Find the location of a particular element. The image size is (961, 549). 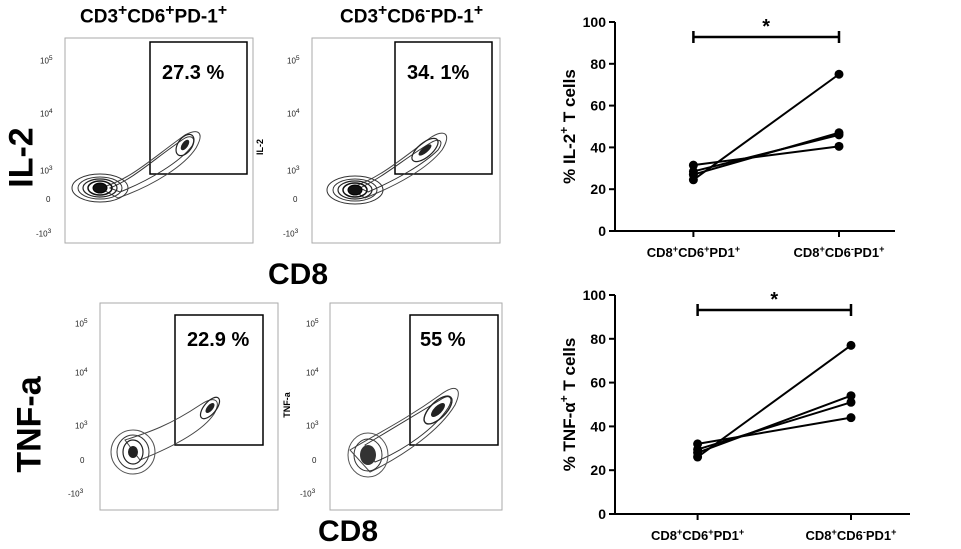

gate-percent-il2-cd6neg: 34. 1% is located at coordinates (438, 73).